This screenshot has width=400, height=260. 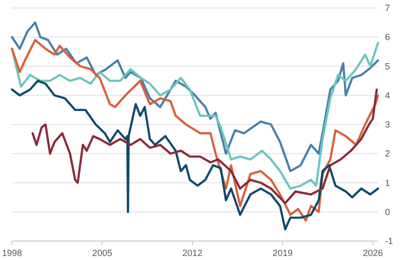 I want to click on x-tick-label: 2019, so click(x=282, y=253).